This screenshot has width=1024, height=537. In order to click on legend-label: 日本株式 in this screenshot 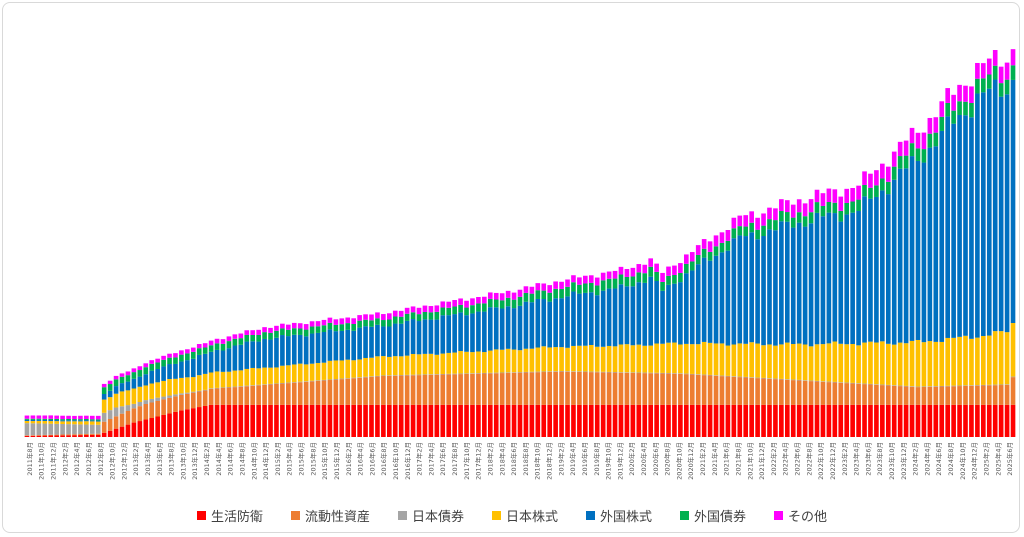, I will do `click(531, 517)`.